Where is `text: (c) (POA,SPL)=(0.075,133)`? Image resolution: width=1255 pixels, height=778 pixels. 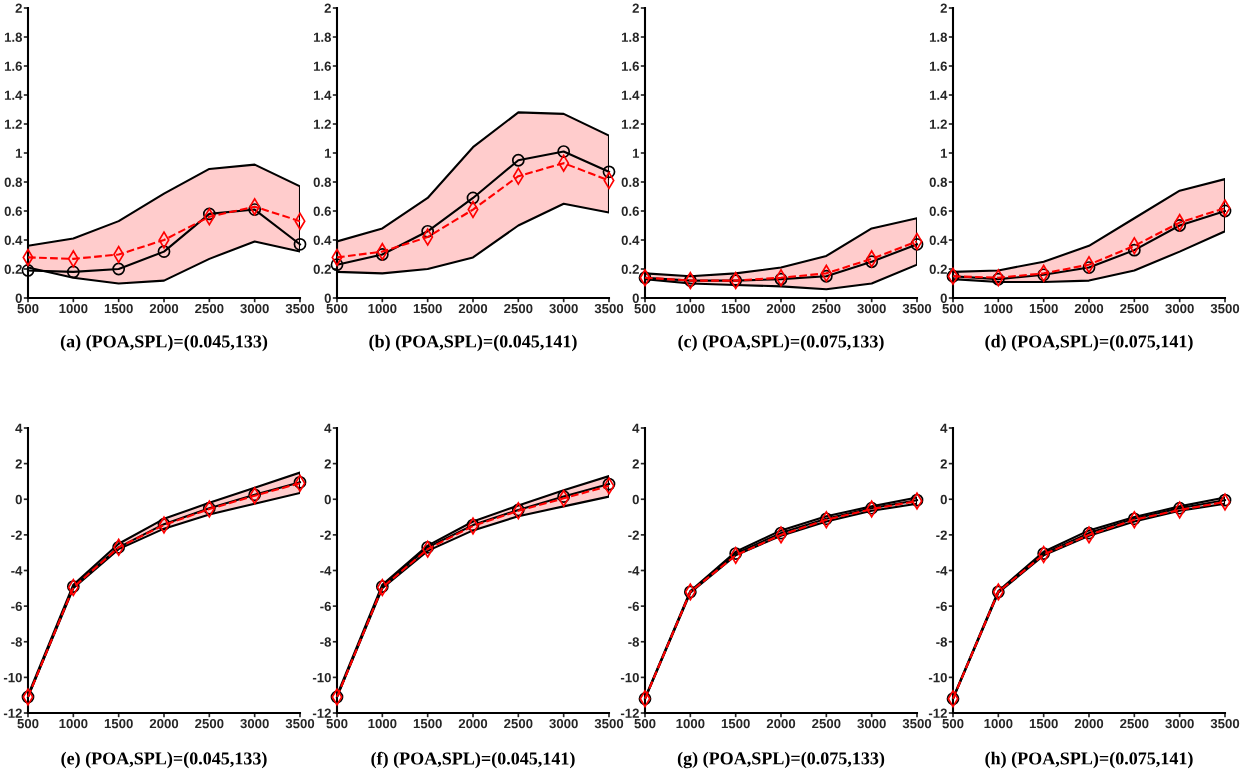 text: (c) (POA,SPL)=(0.075,133) is located at coordinates (781, 343).